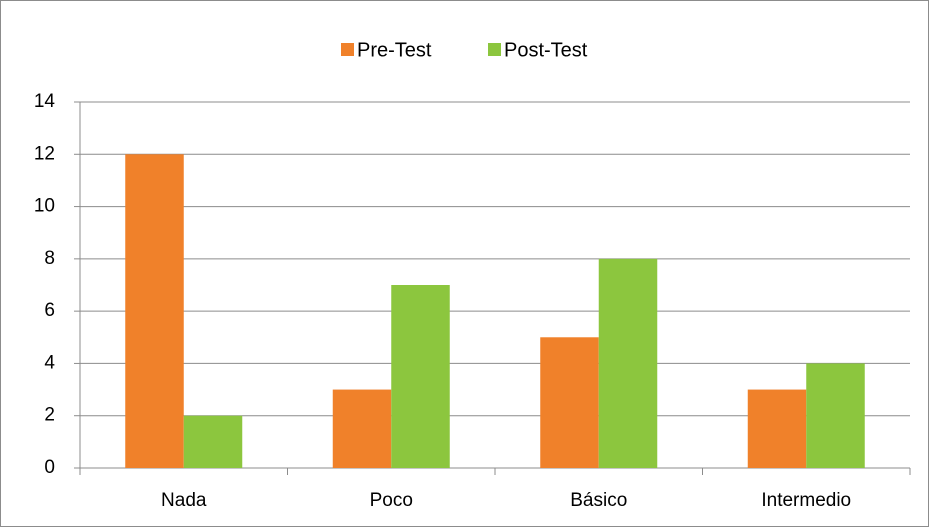  What do you see at coordinates (49, 415) in the screenshot?
I see `y-tick-label: 2` at bounding box center [49, 415].